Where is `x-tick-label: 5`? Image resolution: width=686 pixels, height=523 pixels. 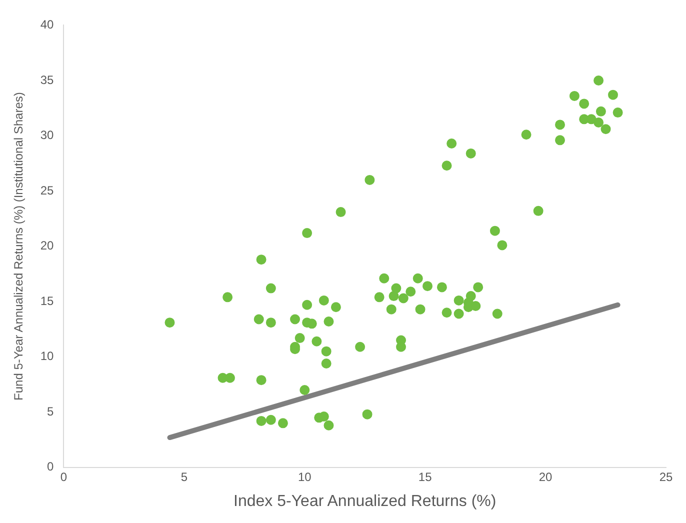
x-tick-label: 5 is located at coordinates (184, 477).